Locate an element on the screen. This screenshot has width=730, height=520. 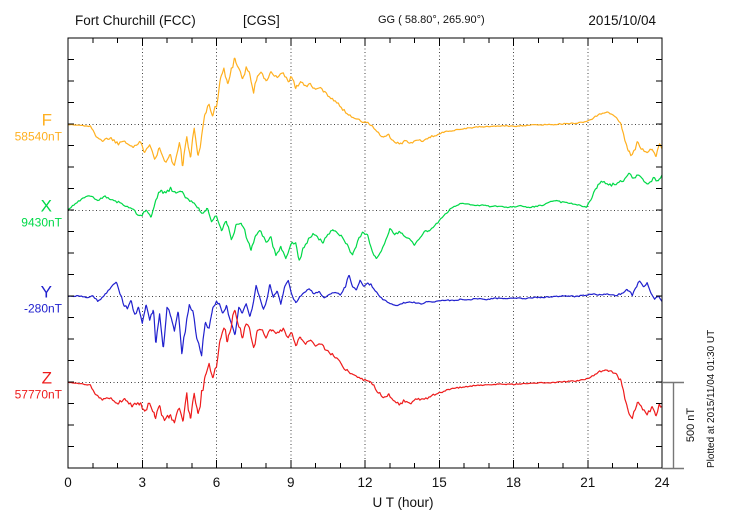
series-value-Y: -280nT is located at coordinates (43, 309).